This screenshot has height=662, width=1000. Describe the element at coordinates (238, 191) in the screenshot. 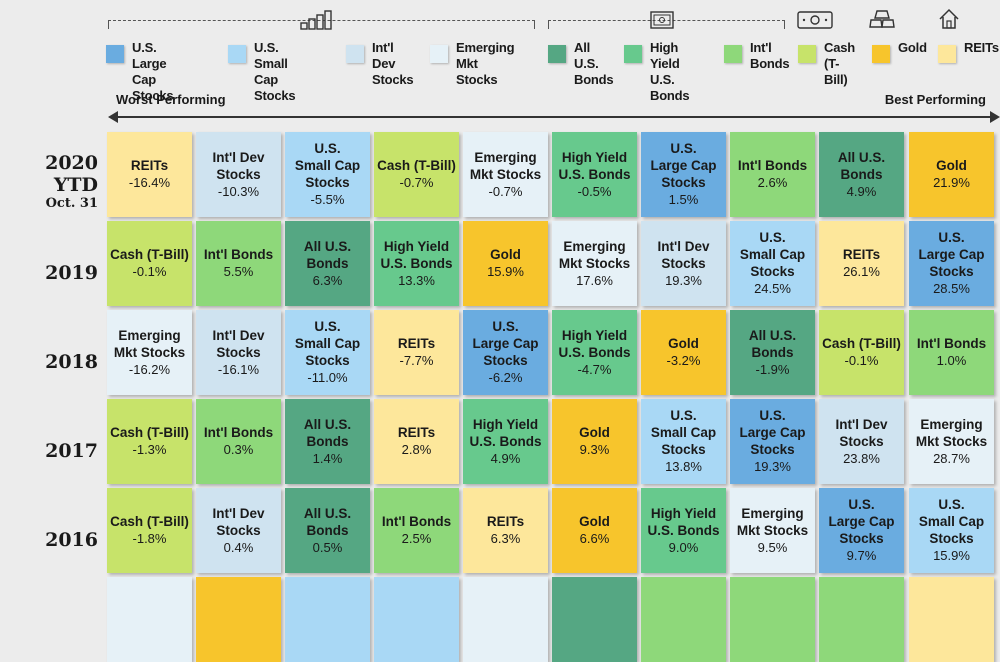

I see `cell-return-value: -10.3%` at that location.